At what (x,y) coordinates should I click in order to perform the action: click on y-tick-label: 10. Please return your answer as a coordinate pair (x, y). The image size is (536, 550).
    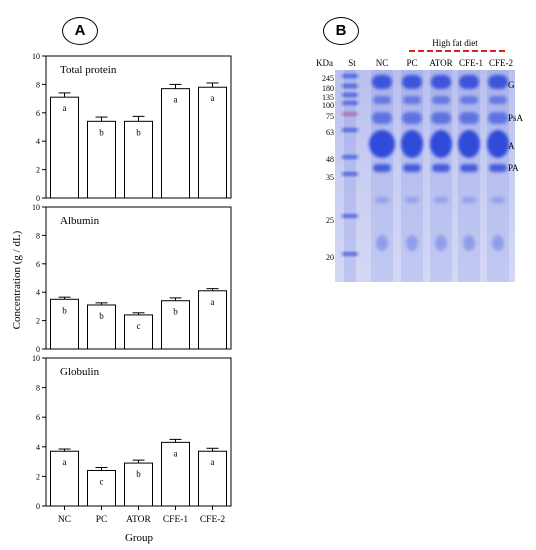
    Looking at the image, I should click on (36, 207).